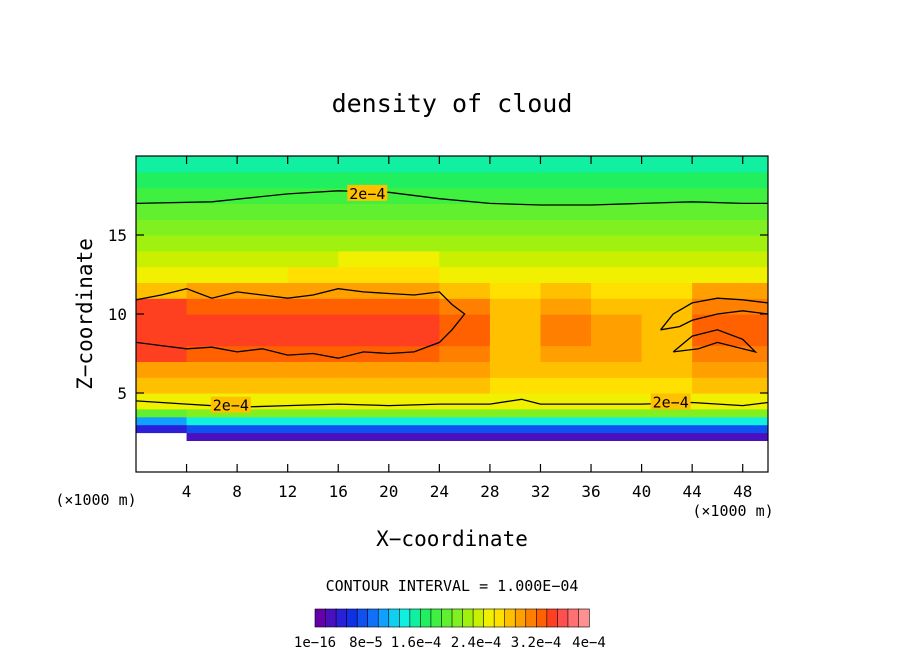 Image resolution: width=904 pixels, height=658 pixels. Describe the element at coordinates (237, 491) in the screenshot. I see `x-tick-label: 8` at that location.